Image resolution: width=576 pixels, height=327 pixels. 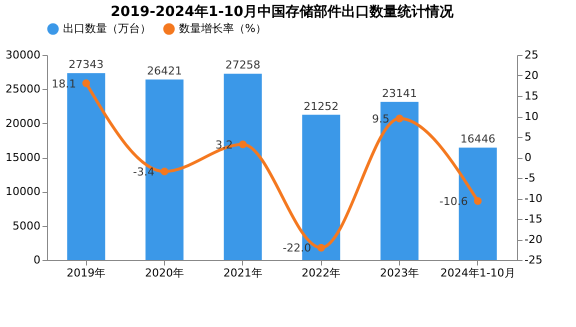 What do you see at coordinates (164, 273) in the screenshot?
I see `x-tick-label: 2020年` at bounding box center [164, 273].